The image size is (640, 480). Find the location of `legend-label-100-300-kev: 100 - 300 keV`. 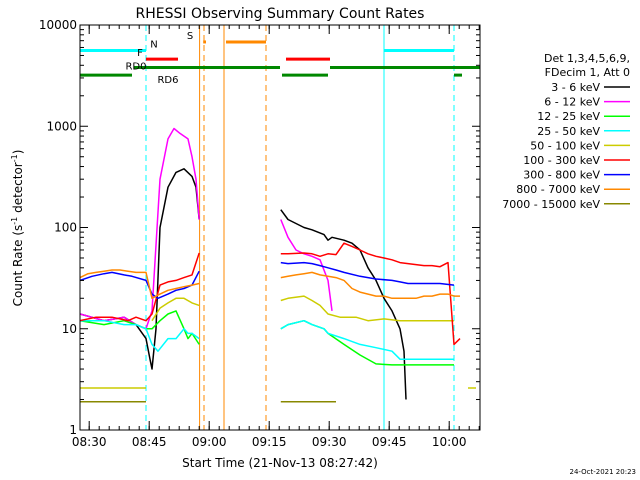

legend-label-100-300-kev: 100 - 300 keV is located at coordinates (561, 160).